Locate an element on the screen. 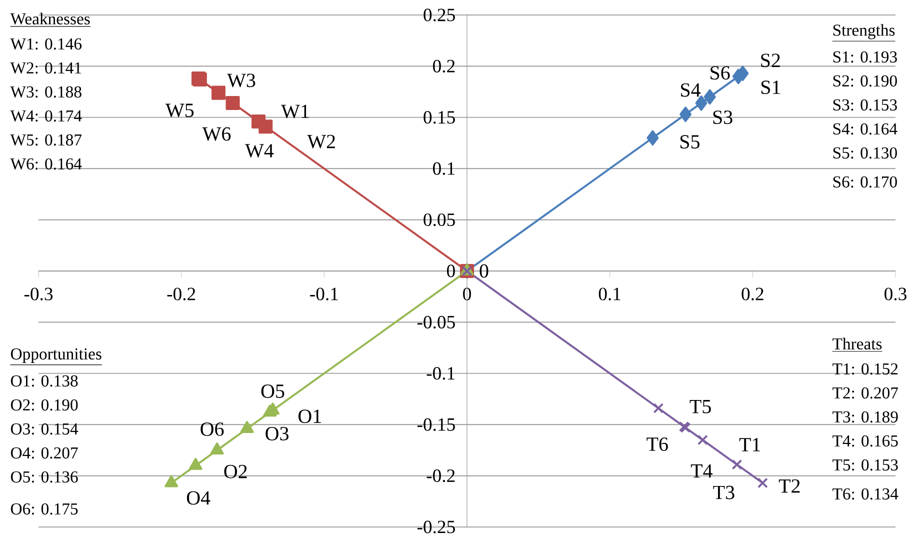 The width and height of the screenshot is (917, 541). annotation: S3: 0.153 is located at coordinates (865, 105).